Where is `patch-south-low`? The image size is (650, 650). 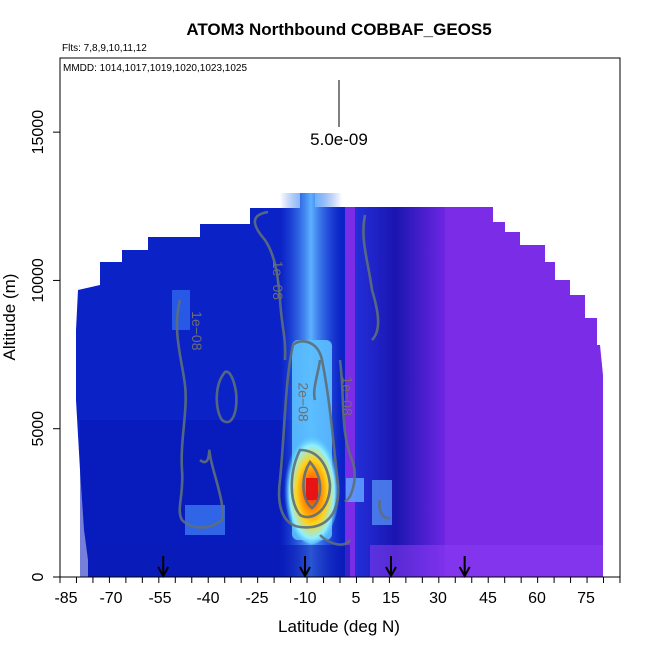 patch-south-low is located at coordinates (205, 520).